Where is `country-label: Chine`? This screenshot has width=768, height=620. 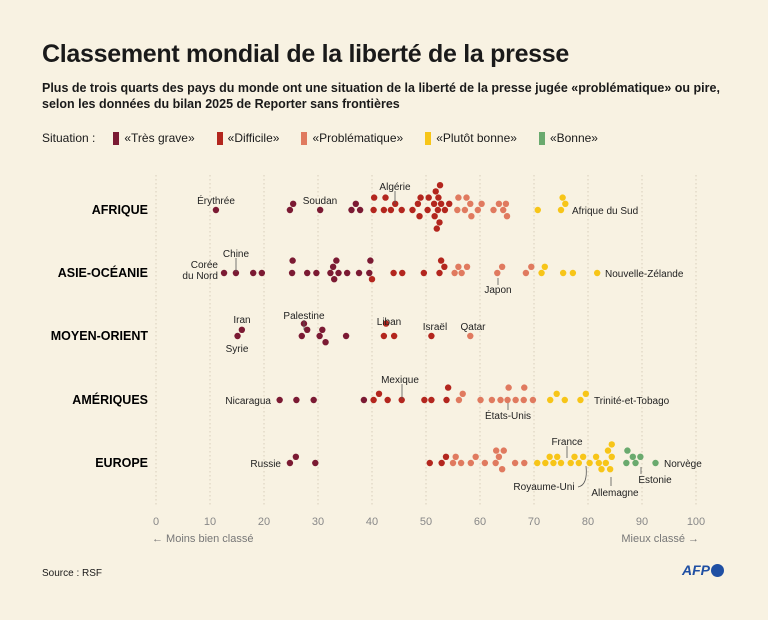 country-label: Chine is located at coordinates (236, 254).